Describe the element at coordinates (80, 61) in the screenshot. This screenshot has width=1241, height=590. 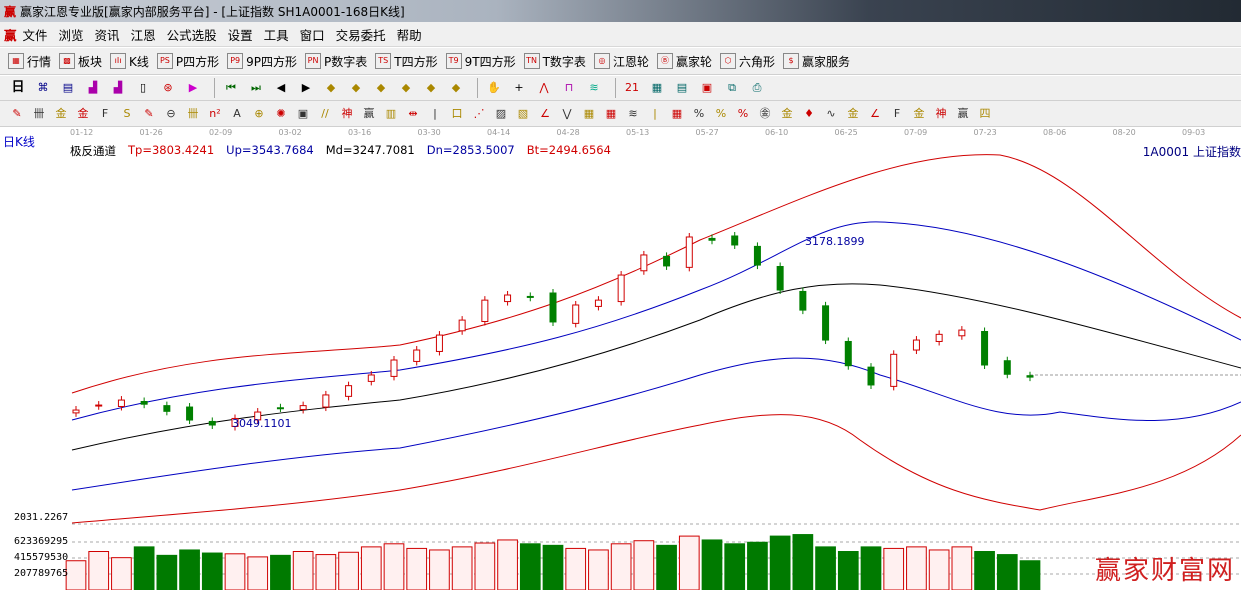
I see `toolbar-button-blocks: ▩ 板块` at that location.